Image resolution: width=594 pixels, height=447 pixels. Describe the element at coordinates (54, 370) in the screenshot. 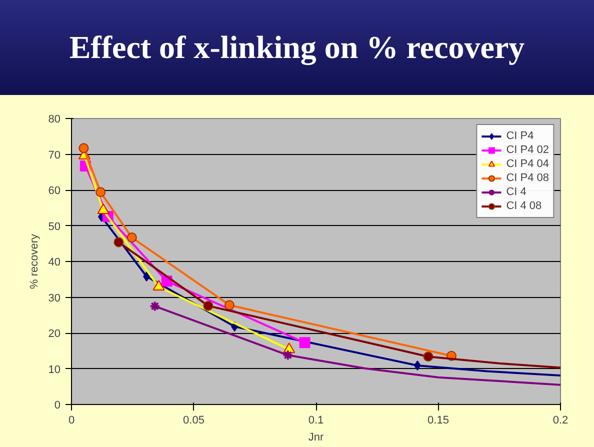

I see `y-tick-label: 10` at that location.